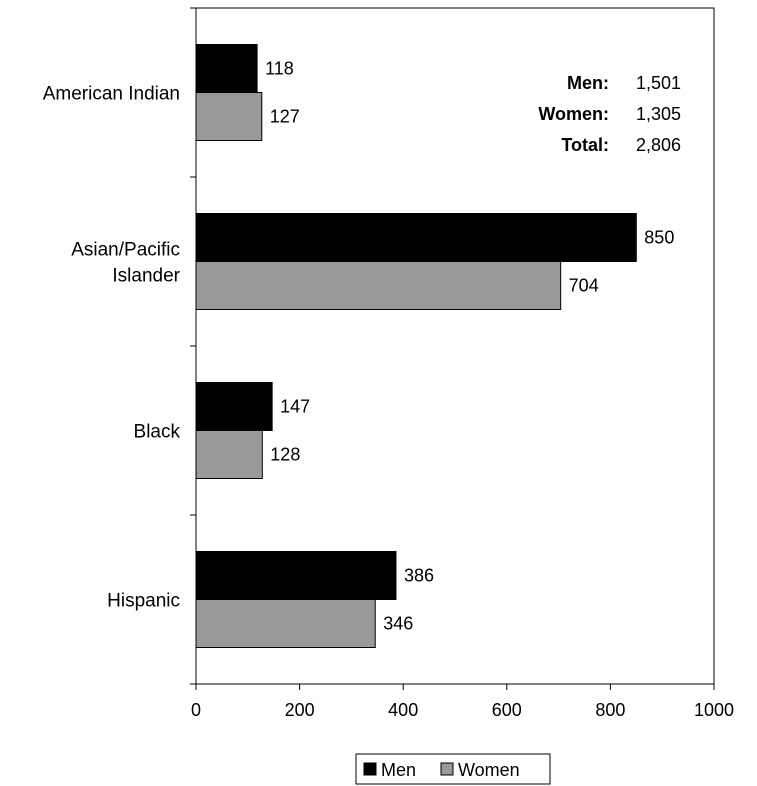  I want to click on legend-label-men: Men, so click(398, 770).